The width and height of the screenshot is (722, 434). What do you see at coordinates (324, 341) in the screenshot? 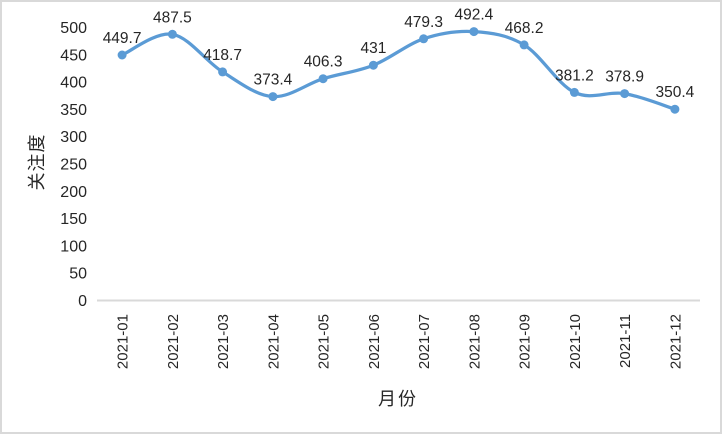
I see `x-tick-label: 2021-05` at bounding box center [324, 341].